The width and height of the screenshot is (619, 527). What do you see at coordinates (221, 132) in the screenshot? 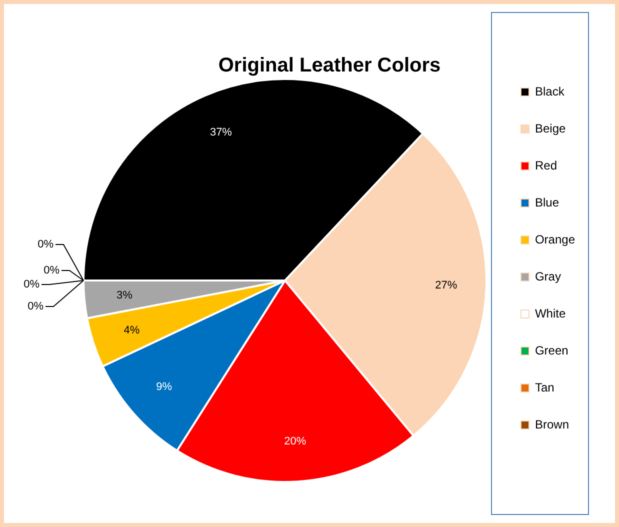
I see `data-label: 37%` at bounding box center [221, 132].